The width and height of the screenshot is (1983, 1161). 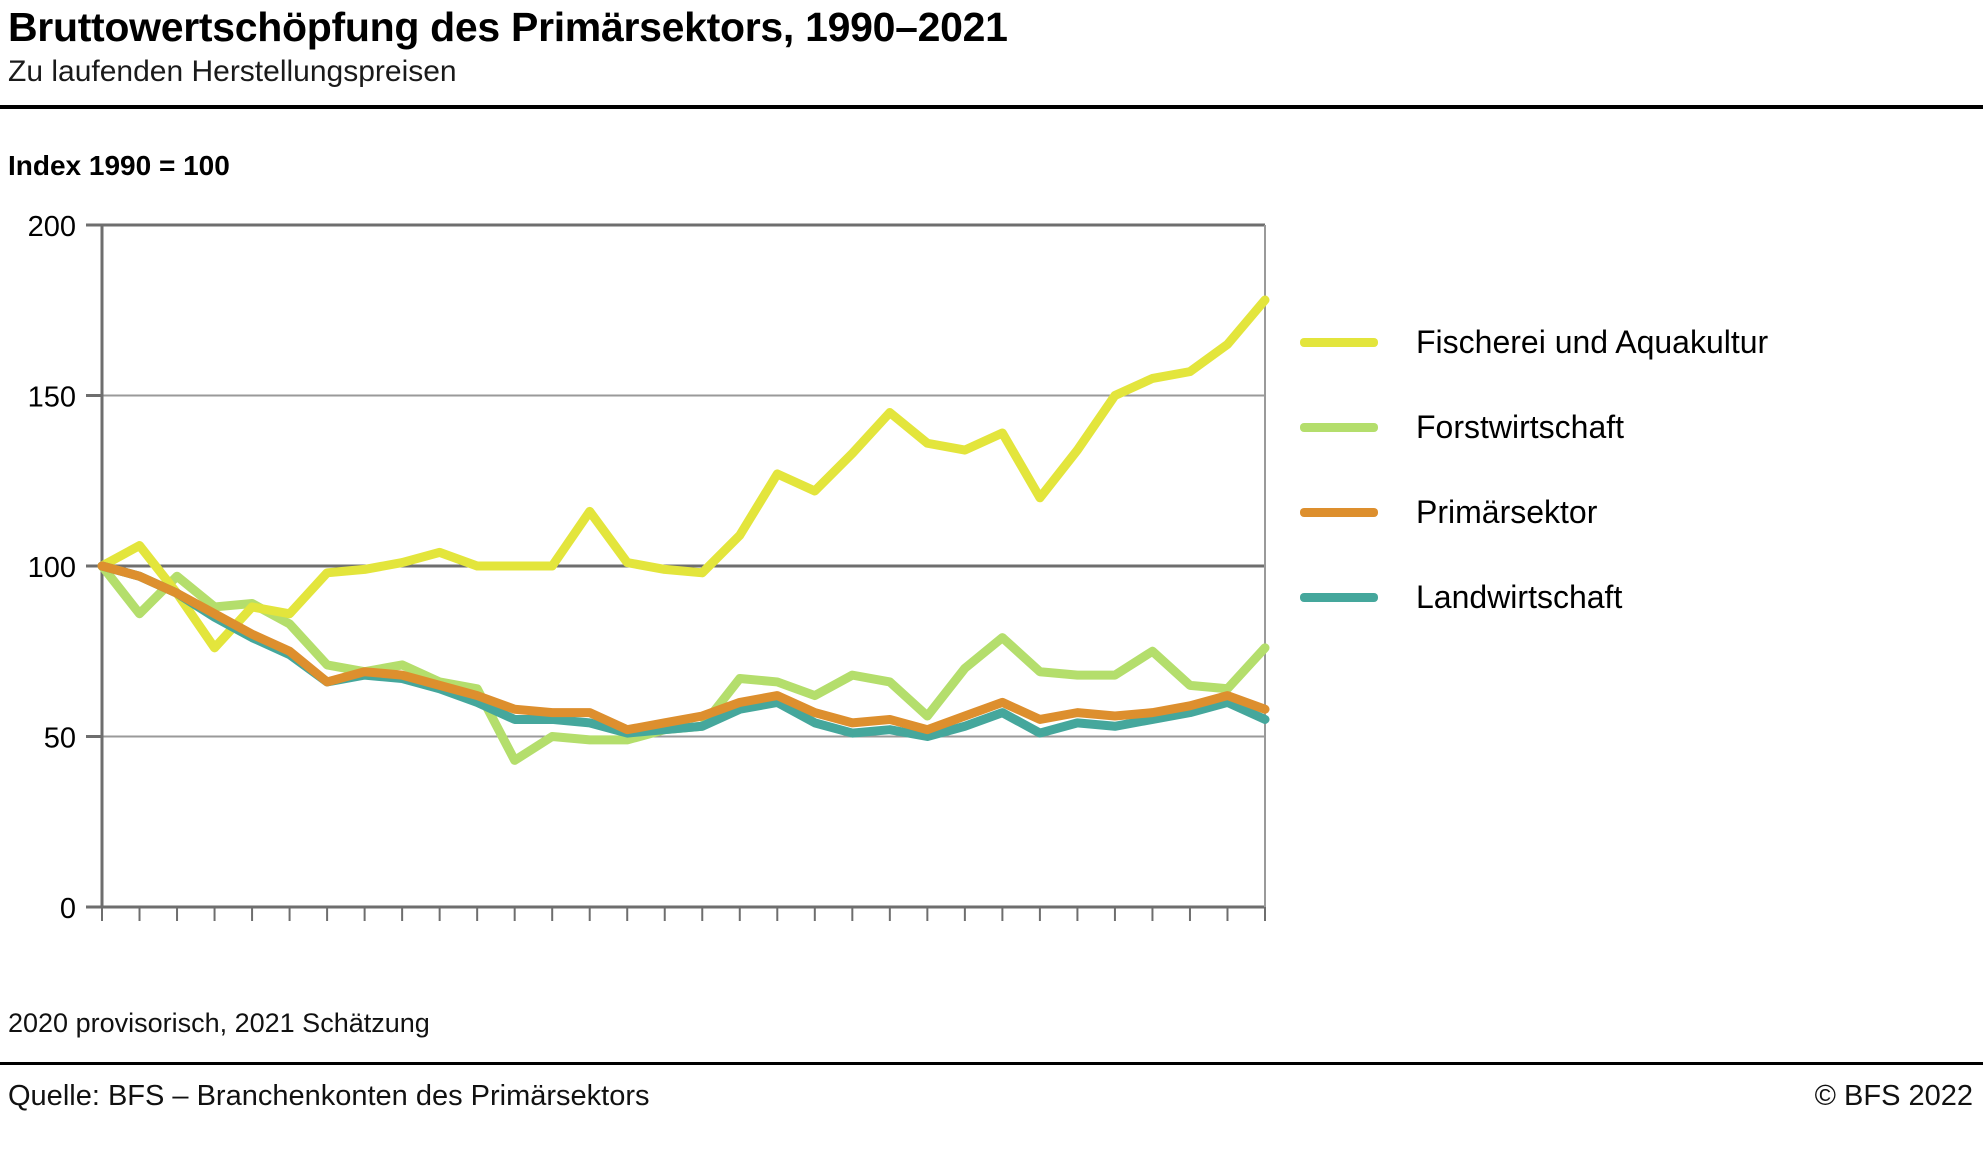 I want to click on legend-item-label: Primärsektor, so click(x=1507, y=512).